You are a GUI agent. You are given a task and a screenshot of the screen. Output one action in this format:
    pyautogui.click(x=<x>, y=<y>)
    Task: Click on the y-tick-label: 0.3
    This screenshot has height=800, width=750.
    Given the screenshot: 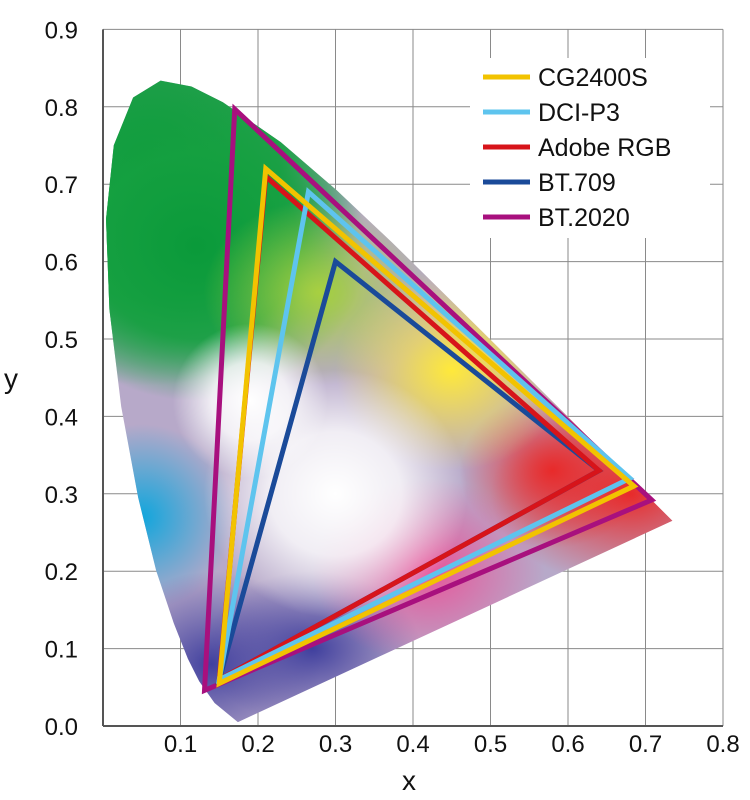 What is the action you would take?
    pyautogui.click(x=61, y=495)
    